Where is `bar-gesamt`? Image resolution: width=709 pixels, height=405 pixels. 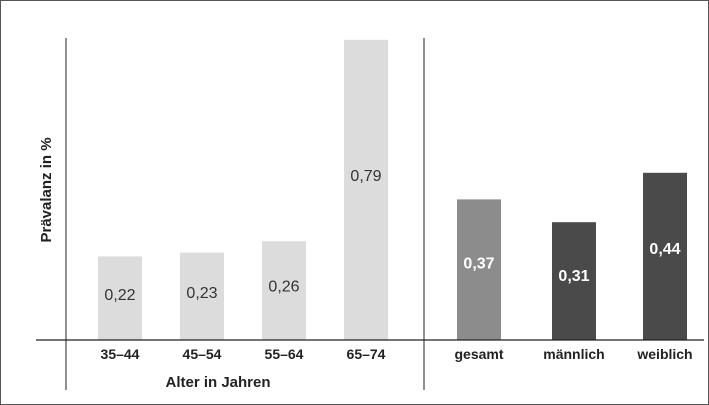
bar-gesamt is located at coordinates (479, 269).